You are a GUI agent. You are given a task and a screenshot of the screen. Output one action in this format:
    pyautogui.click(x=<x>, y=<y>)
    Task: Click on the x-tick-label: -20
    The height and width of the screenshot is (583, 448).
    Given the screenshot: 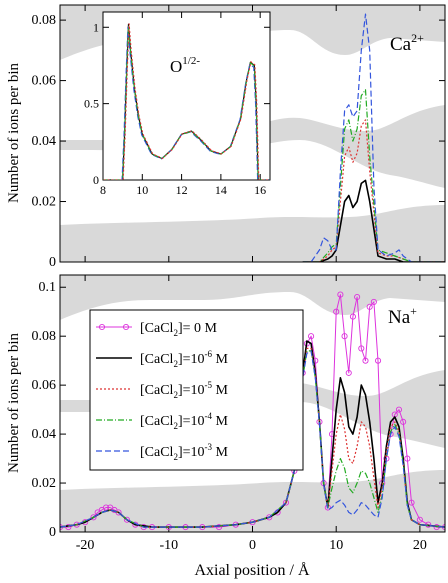 What is the action you would take?
    pyautogui.click(x=85, y=545)
    